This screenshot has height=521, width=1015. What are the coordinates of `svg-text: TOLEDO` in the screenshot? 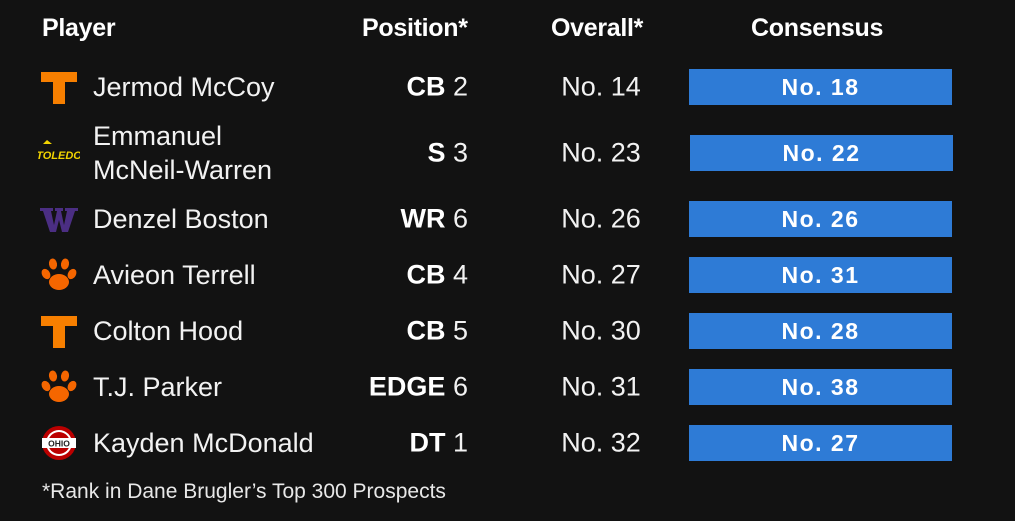 It's located at (59, 156).